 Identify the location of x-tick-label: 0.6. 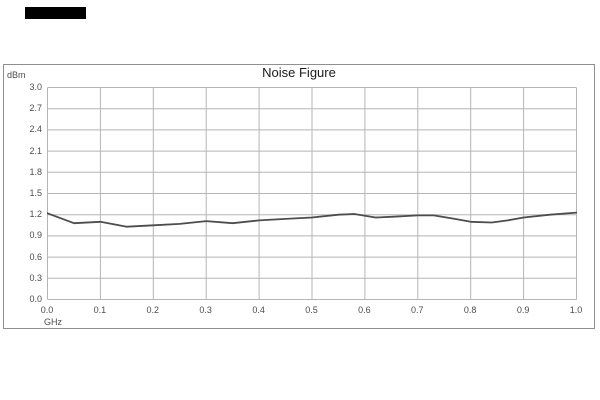
(364, 310).